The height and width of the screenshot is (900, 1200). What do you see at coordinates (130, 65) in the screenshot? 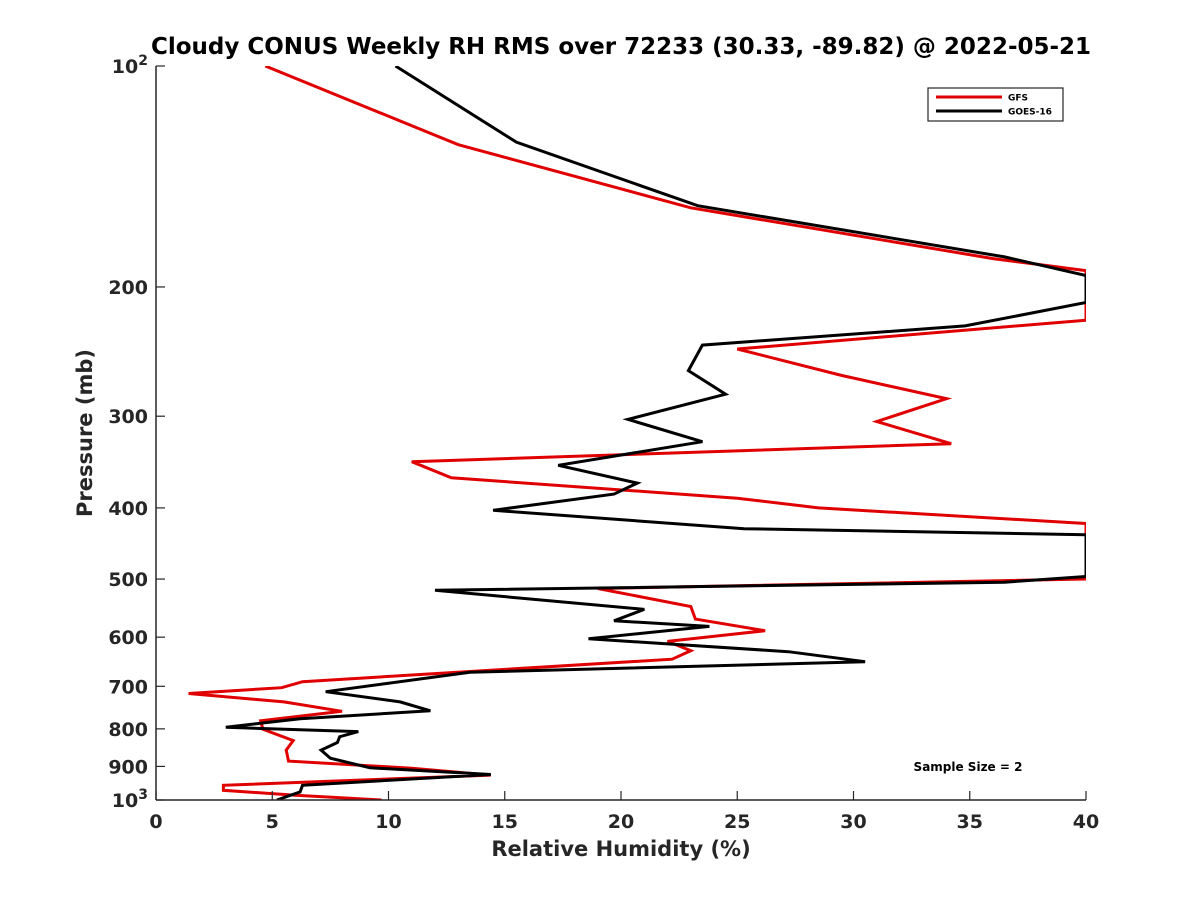
I see `y-tick-label: 10²` at bounding box center [130, 65].